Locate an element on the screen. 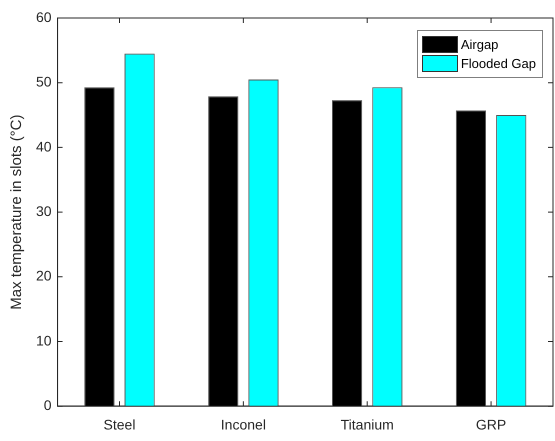 This screenshot has width=555, height=441. y-tick-label: 40 is located at coordinates (44, 146).